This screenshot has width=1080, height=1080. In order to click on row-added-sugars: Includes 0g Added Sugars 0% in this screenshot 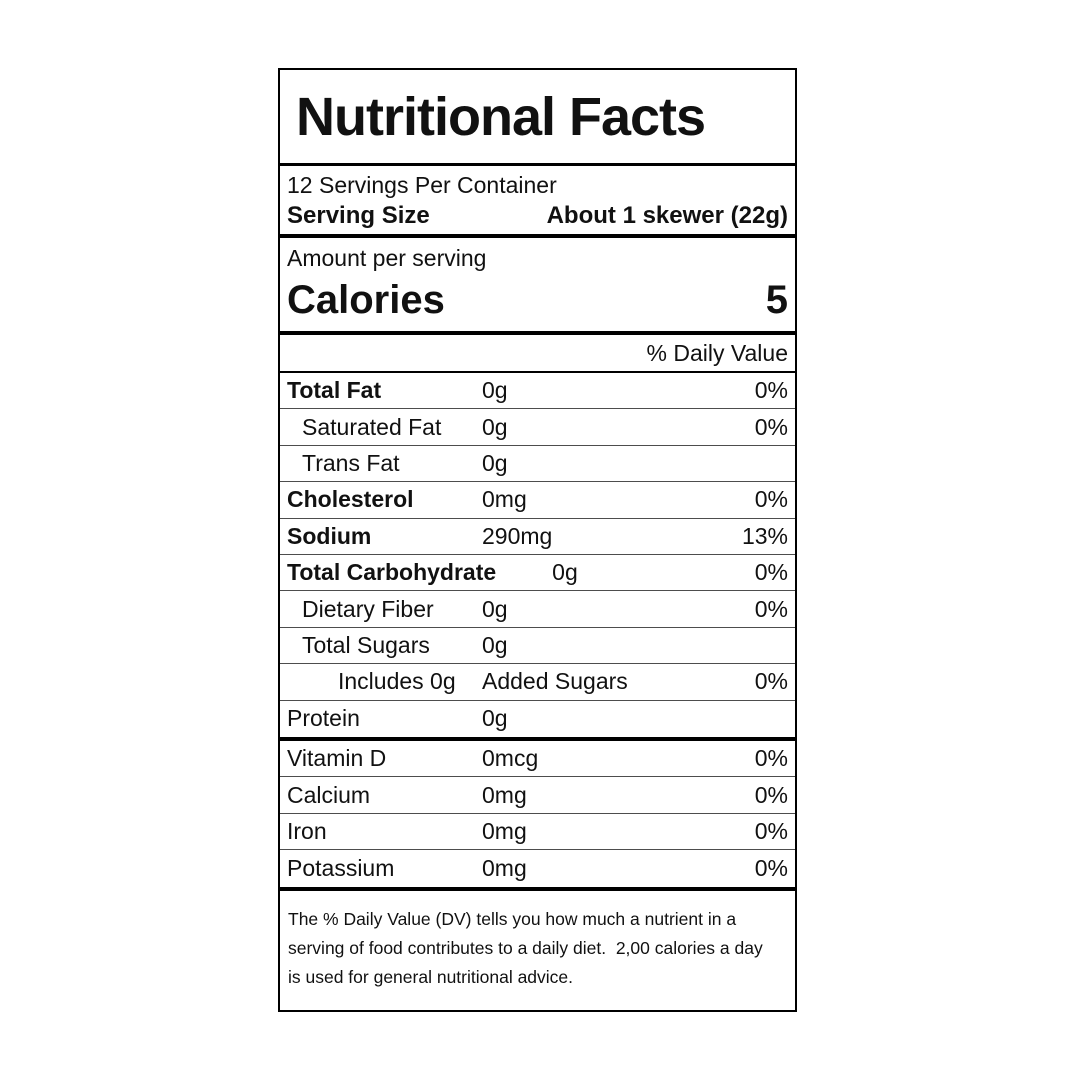, I will do `click(537, 682)`.